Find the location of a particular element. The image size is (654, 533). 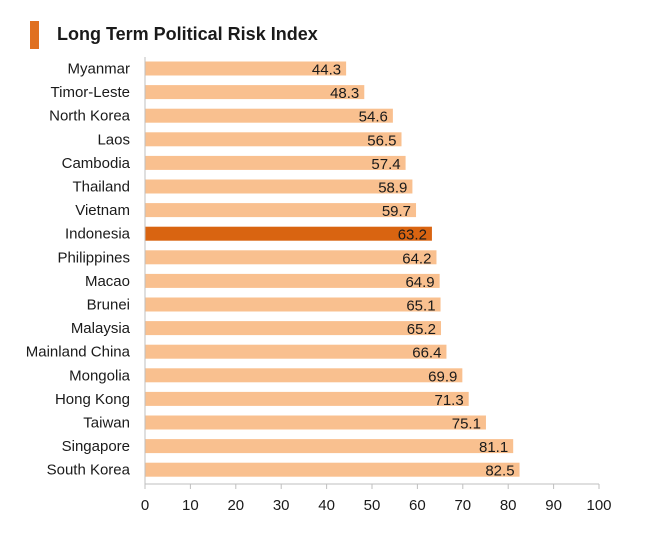

value-label: 48.3 is located at coordinates (344, 93).